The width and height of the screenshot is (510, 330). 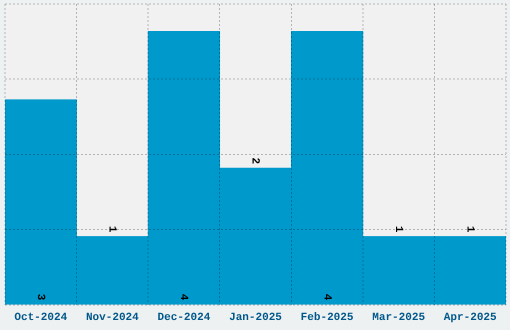 What do you see at coordinates (41, 318) in the screenshot?
I see `x-tick-label: Oct-2024` at bounding box center [41, 318].